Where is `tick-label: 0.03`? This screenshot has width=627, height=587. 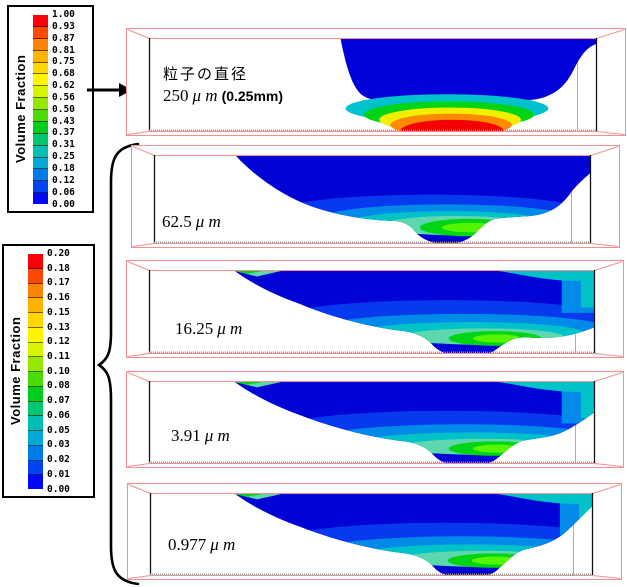
tick-label: 0.03 is located at coordinates (58, 445).